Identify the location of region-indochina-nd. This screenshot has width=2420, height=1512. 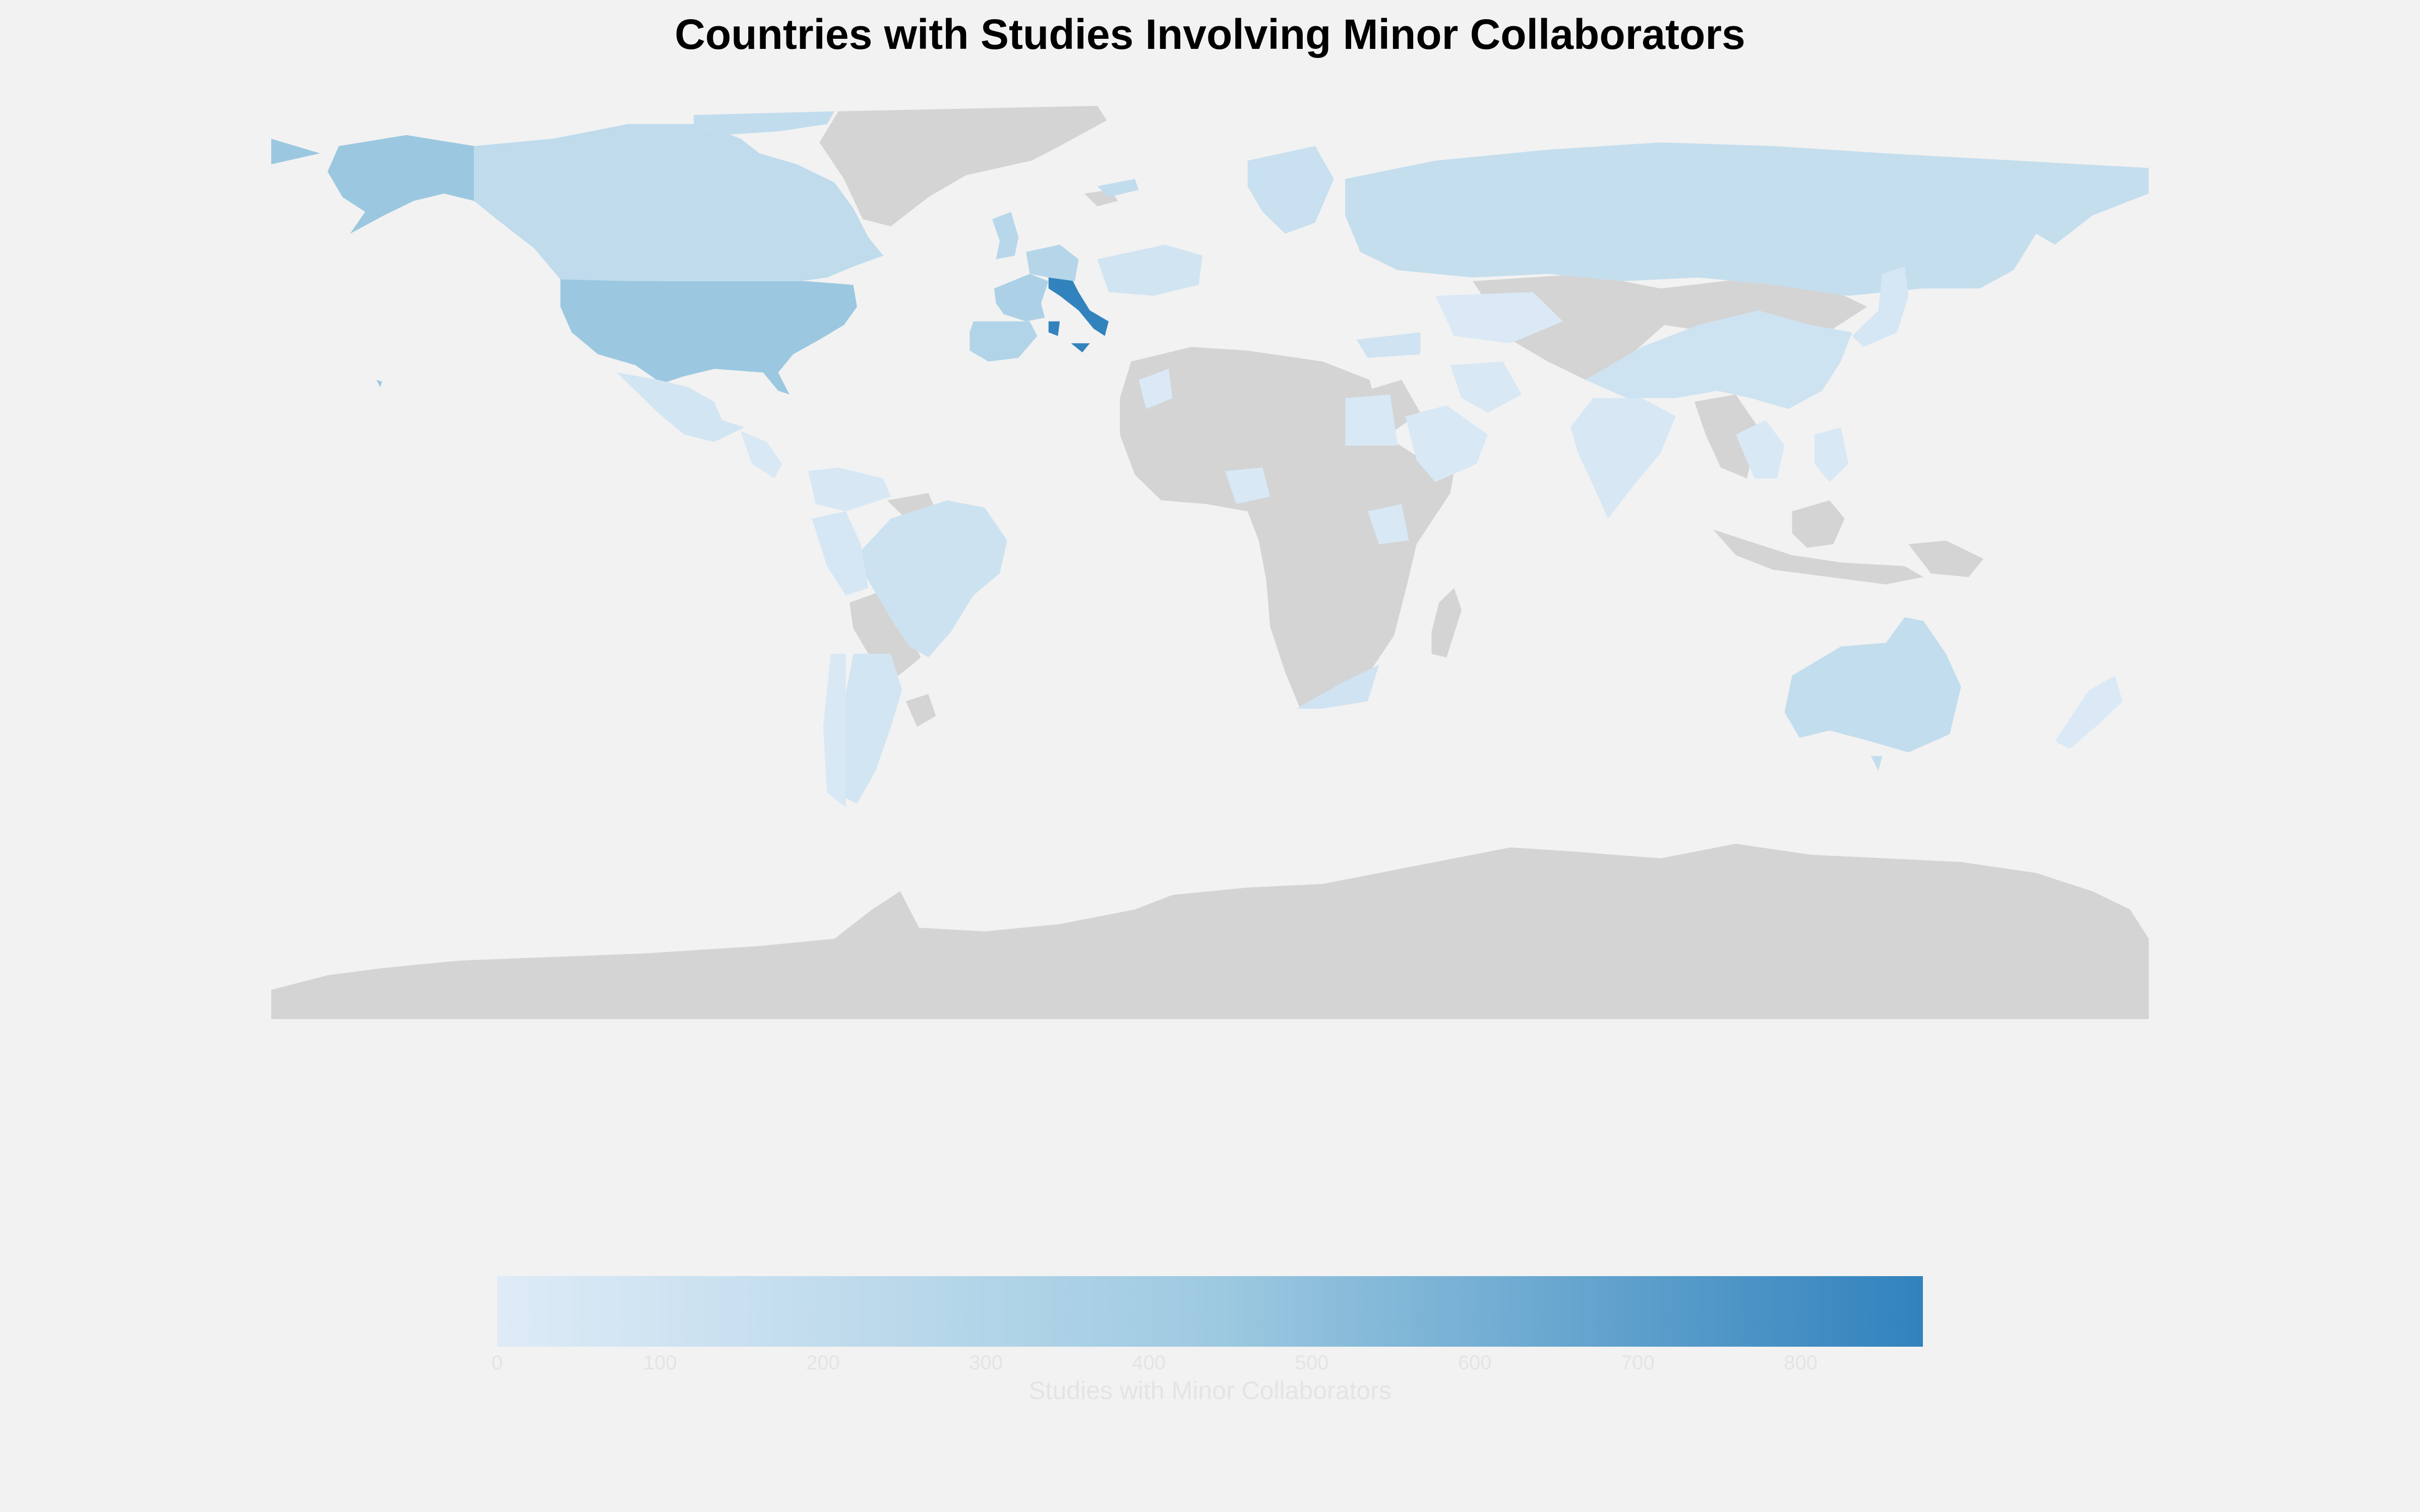
(1726, 436).